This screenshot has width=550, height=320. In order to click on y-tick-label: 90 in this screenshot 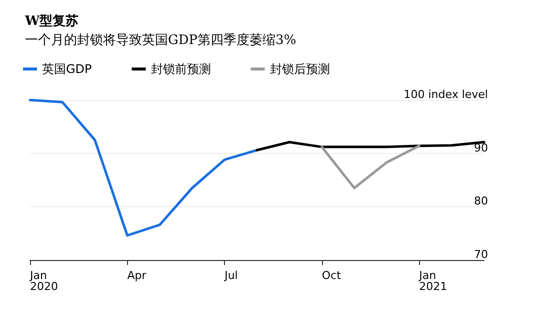, I will do `click(481, 147)`.